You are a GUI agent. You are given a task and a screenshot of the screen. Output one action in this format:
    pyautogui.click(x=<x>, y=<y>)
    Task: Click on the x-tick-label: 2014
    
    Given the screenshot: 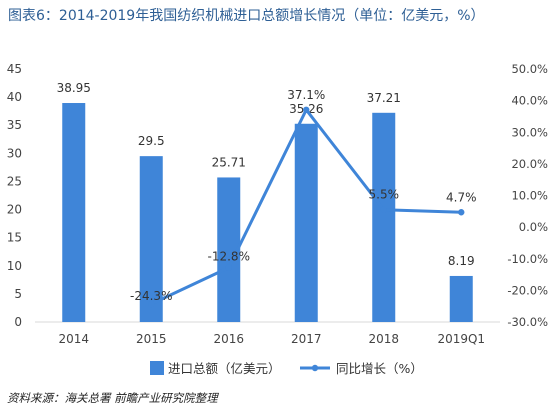 What is the action you would take?
    pyautogui.click(x=73, y=339)
    